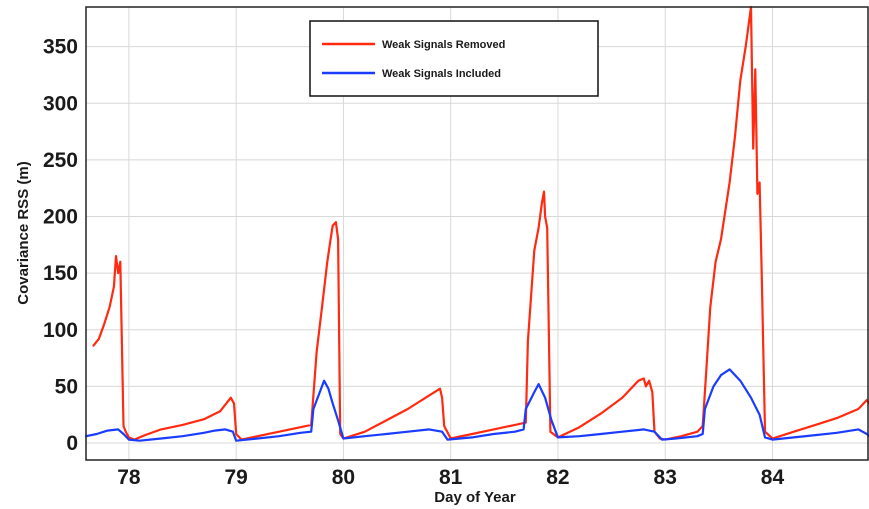 Image resolution: width=869 pixels, height=509 pixels. What do you see at coordinates (475, 497) in the screenshot?
I see `x-axis-label: Day of Year` at bounding box center [475, 497].